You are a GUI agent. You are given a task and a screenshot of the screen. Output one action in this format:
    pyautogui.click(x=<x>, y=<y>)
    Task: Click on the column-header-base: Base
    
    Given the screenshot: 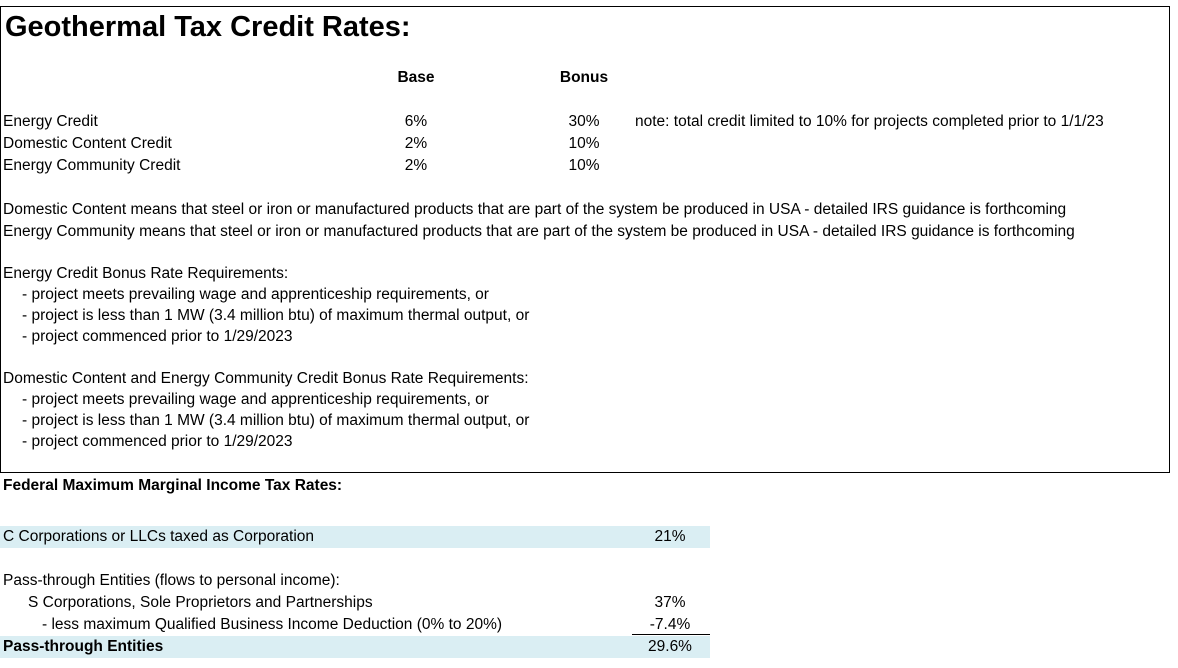 What is the action you would take?
    pyautogui.click(x=416, y=77)
    